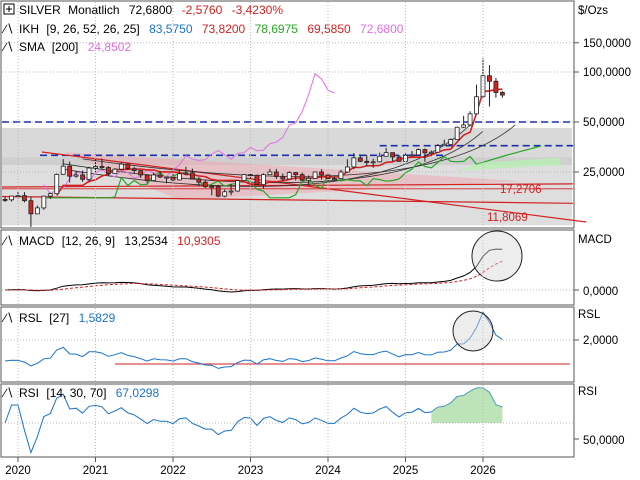 This screenshot has width=640, height=480. I want to click on time-tick-label: 2023, so click(251, 471).